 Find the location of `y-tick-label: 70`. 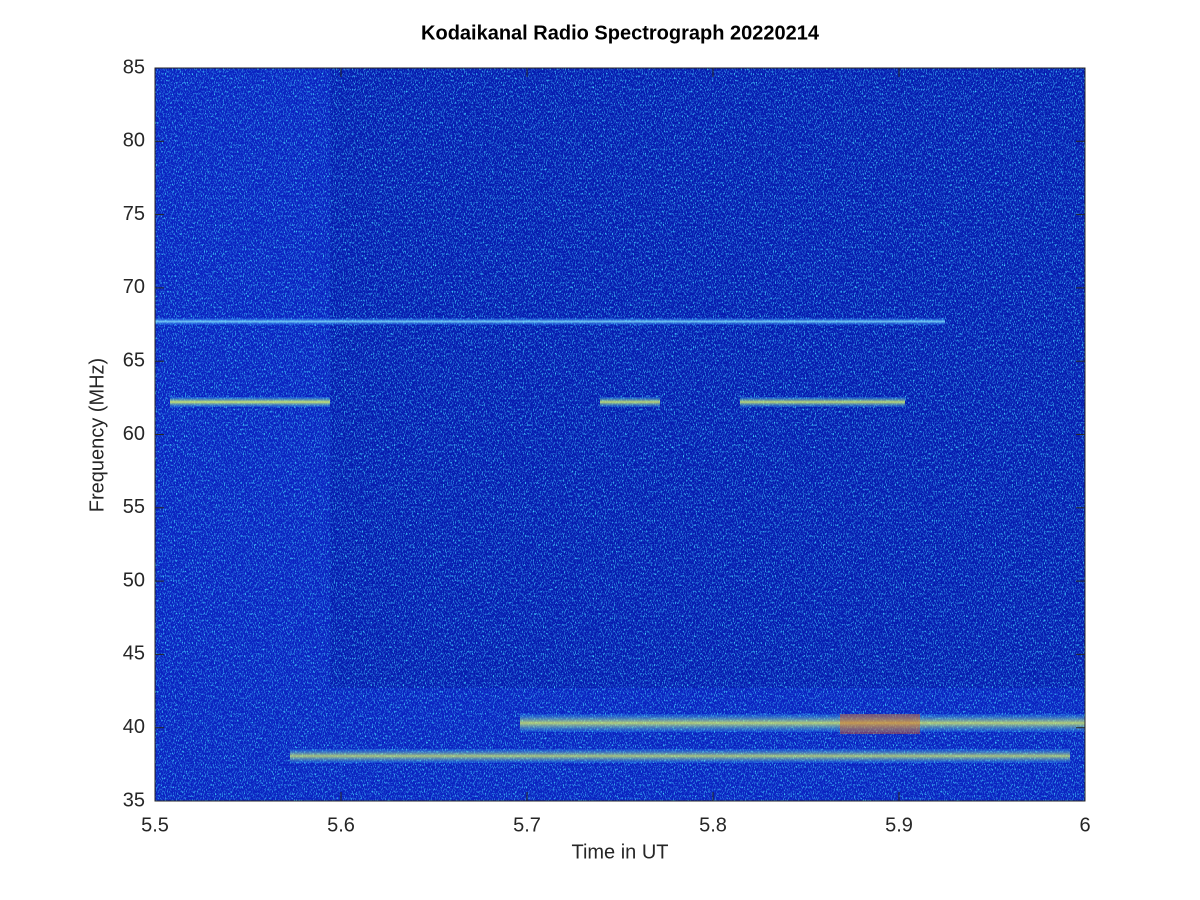

y-tick-label: 70 is located at coordinates (134, 287).